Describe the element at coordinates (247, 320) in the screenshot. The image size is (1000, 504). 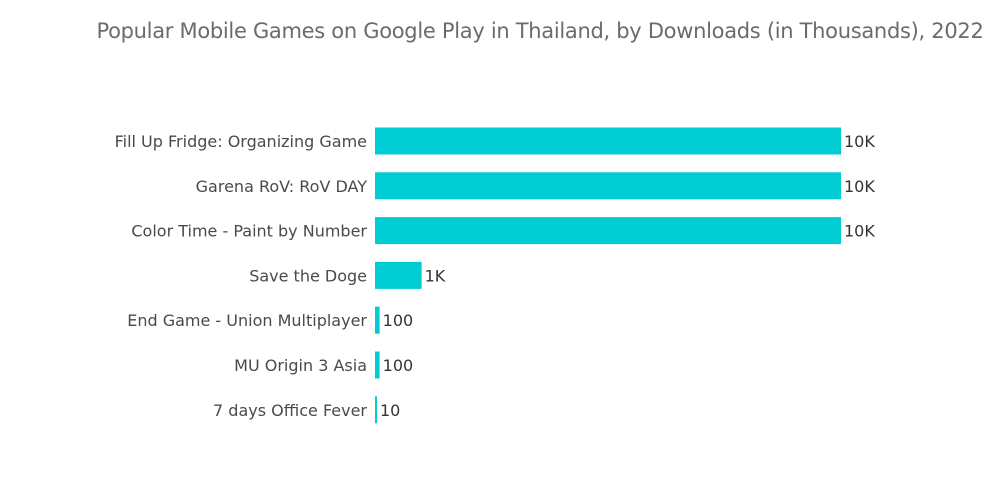
I see `category-label: End Game - Union Multiplayer` at that location.